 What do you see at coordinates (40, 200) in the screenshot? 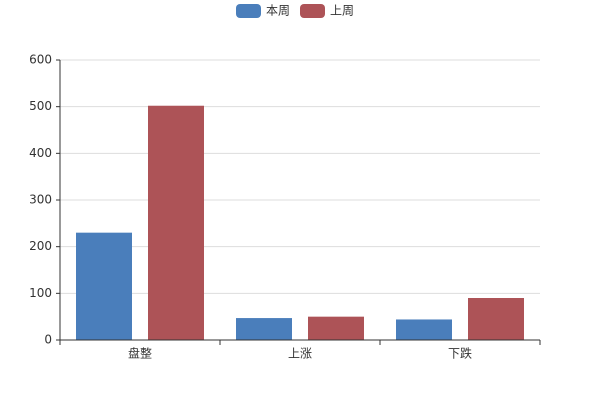
I see `y-tick-label: 300` at bounding box center [40, 200].